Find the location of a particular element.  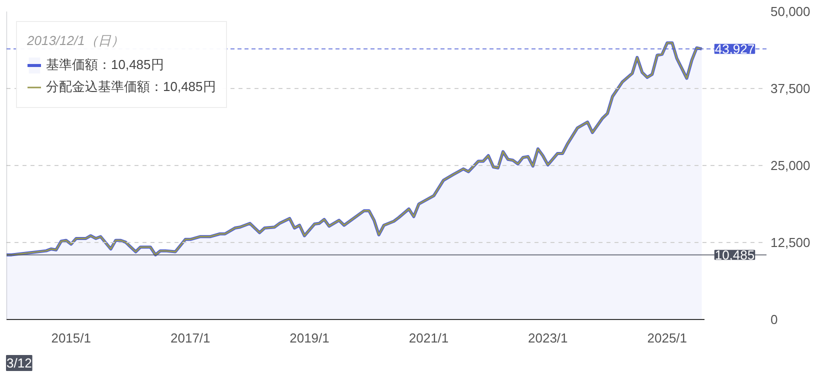

x-tick-label: 2017/1 is located at coordinates (190, 338).